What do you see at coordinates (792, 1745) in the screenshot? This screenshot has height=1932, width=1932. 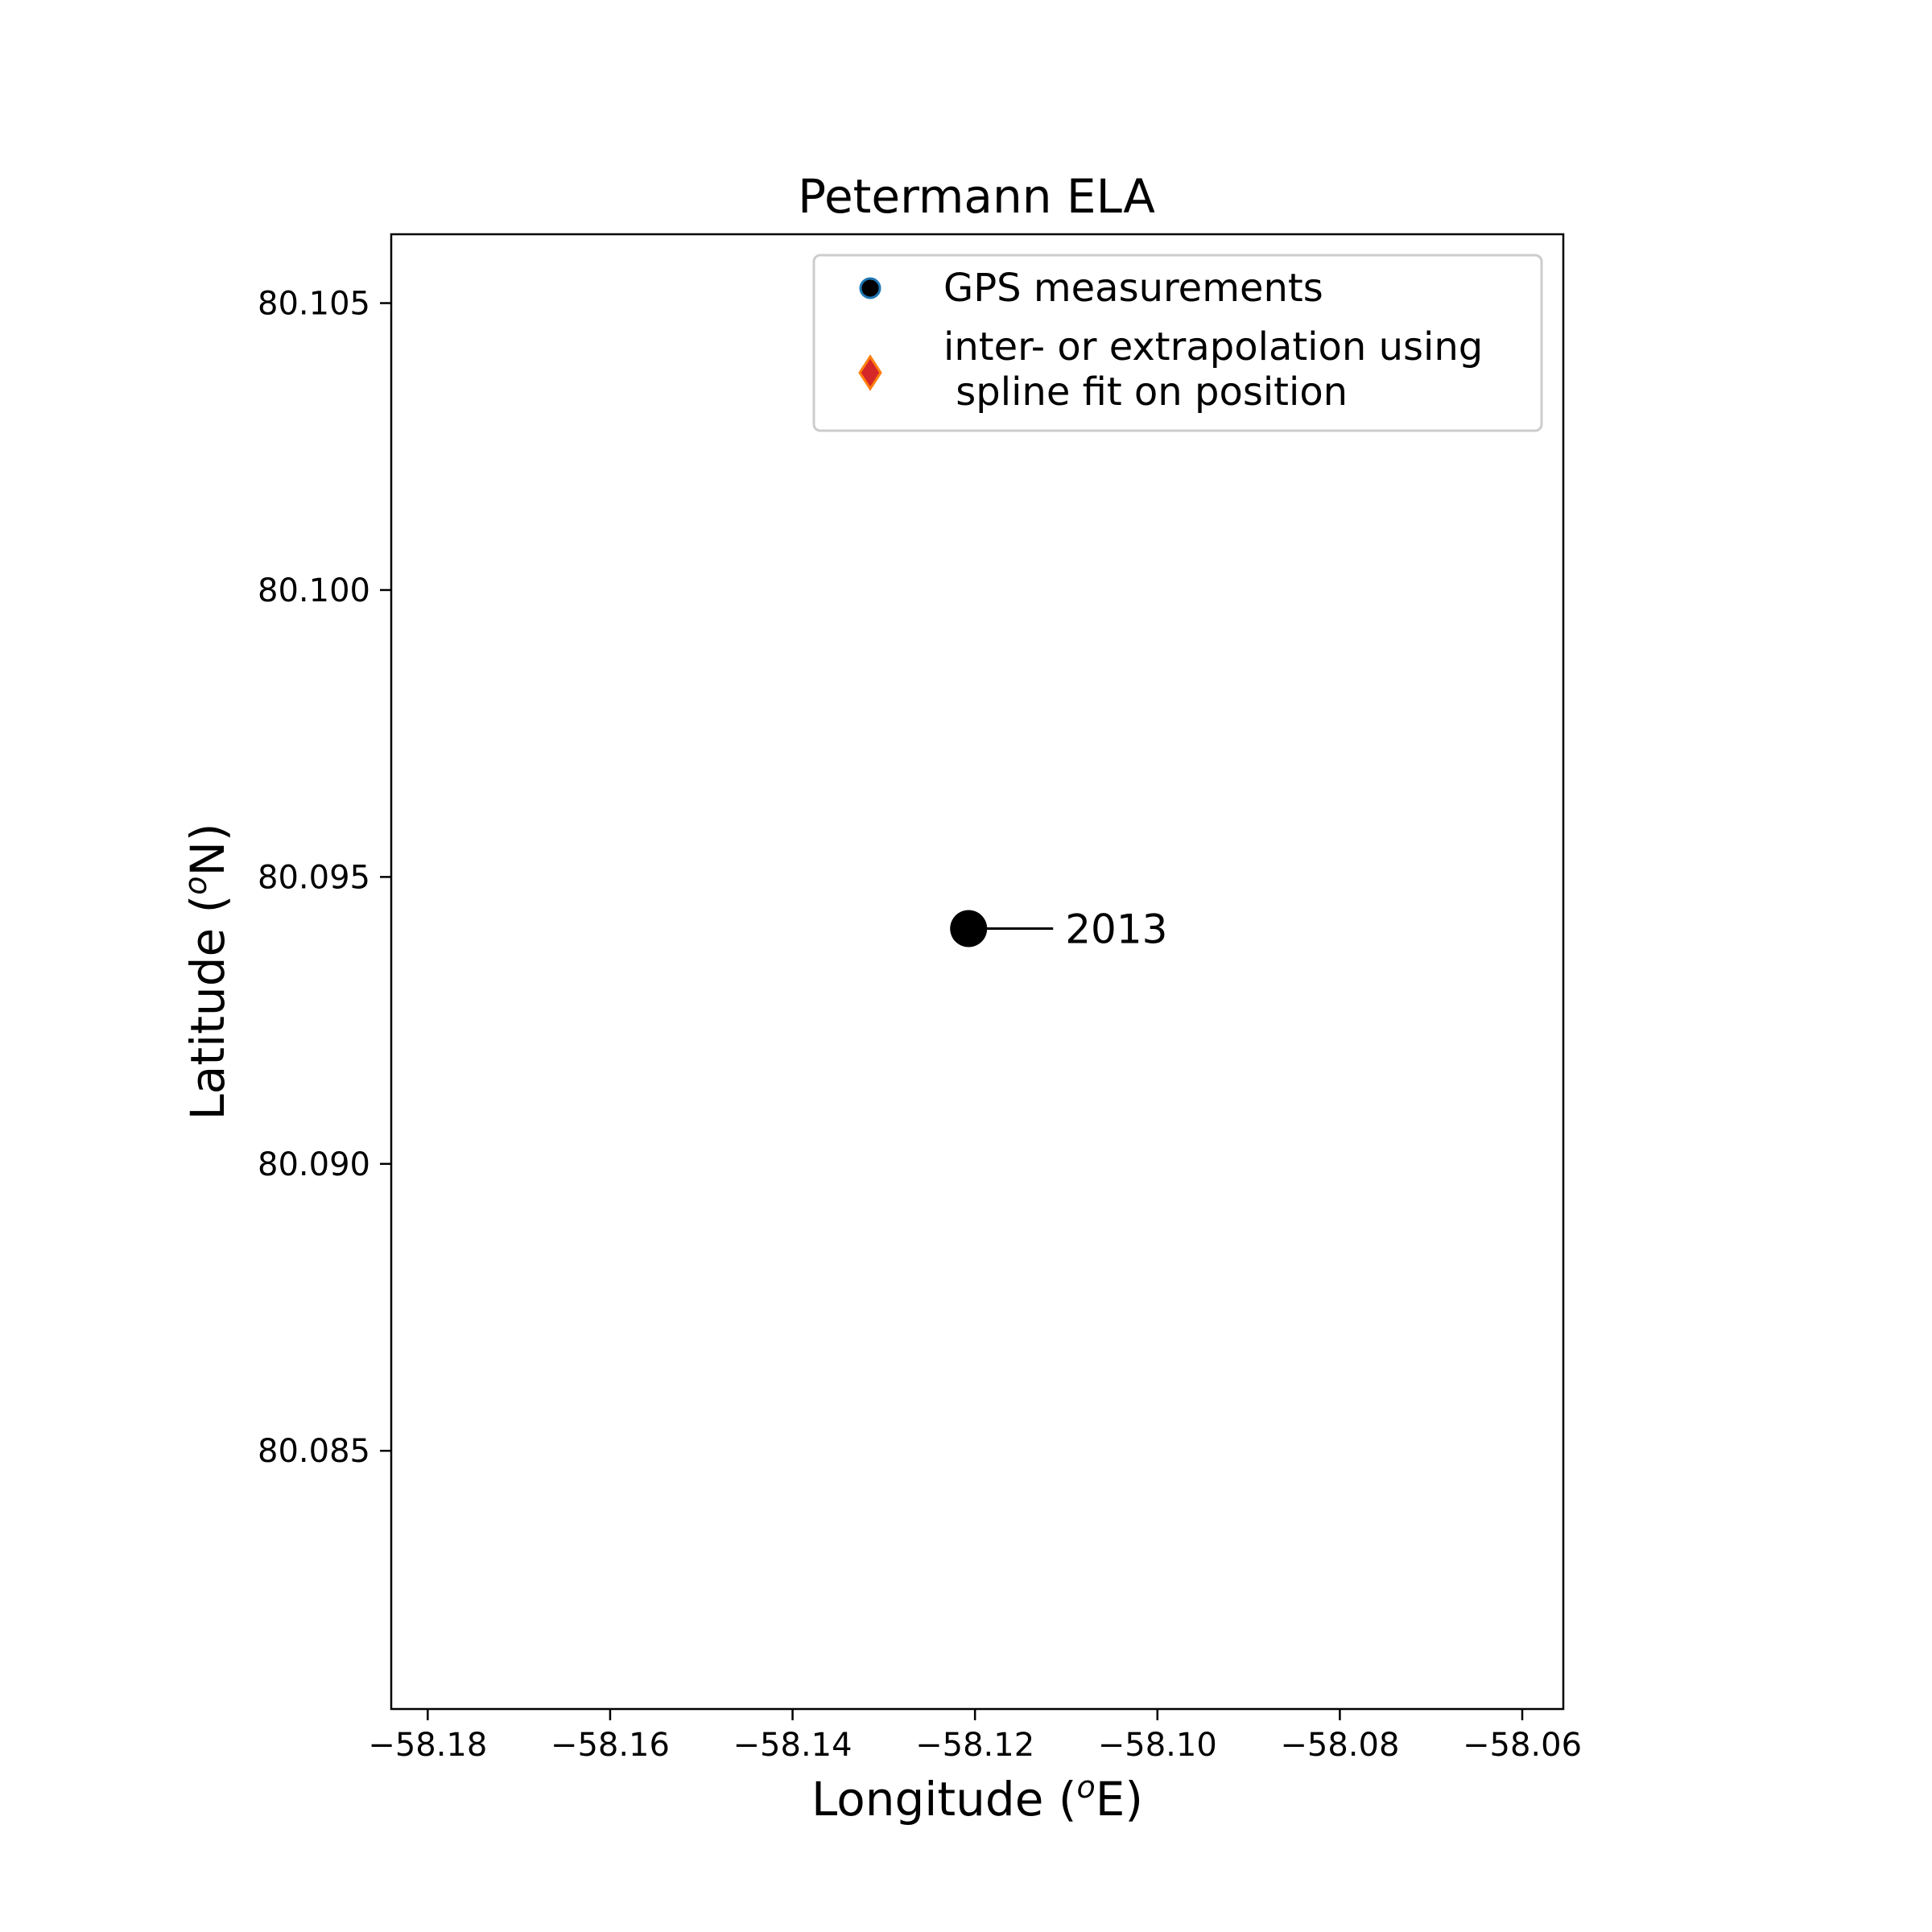 I see `x-tick-label: −58.14` at bounding box center [792, 1745].